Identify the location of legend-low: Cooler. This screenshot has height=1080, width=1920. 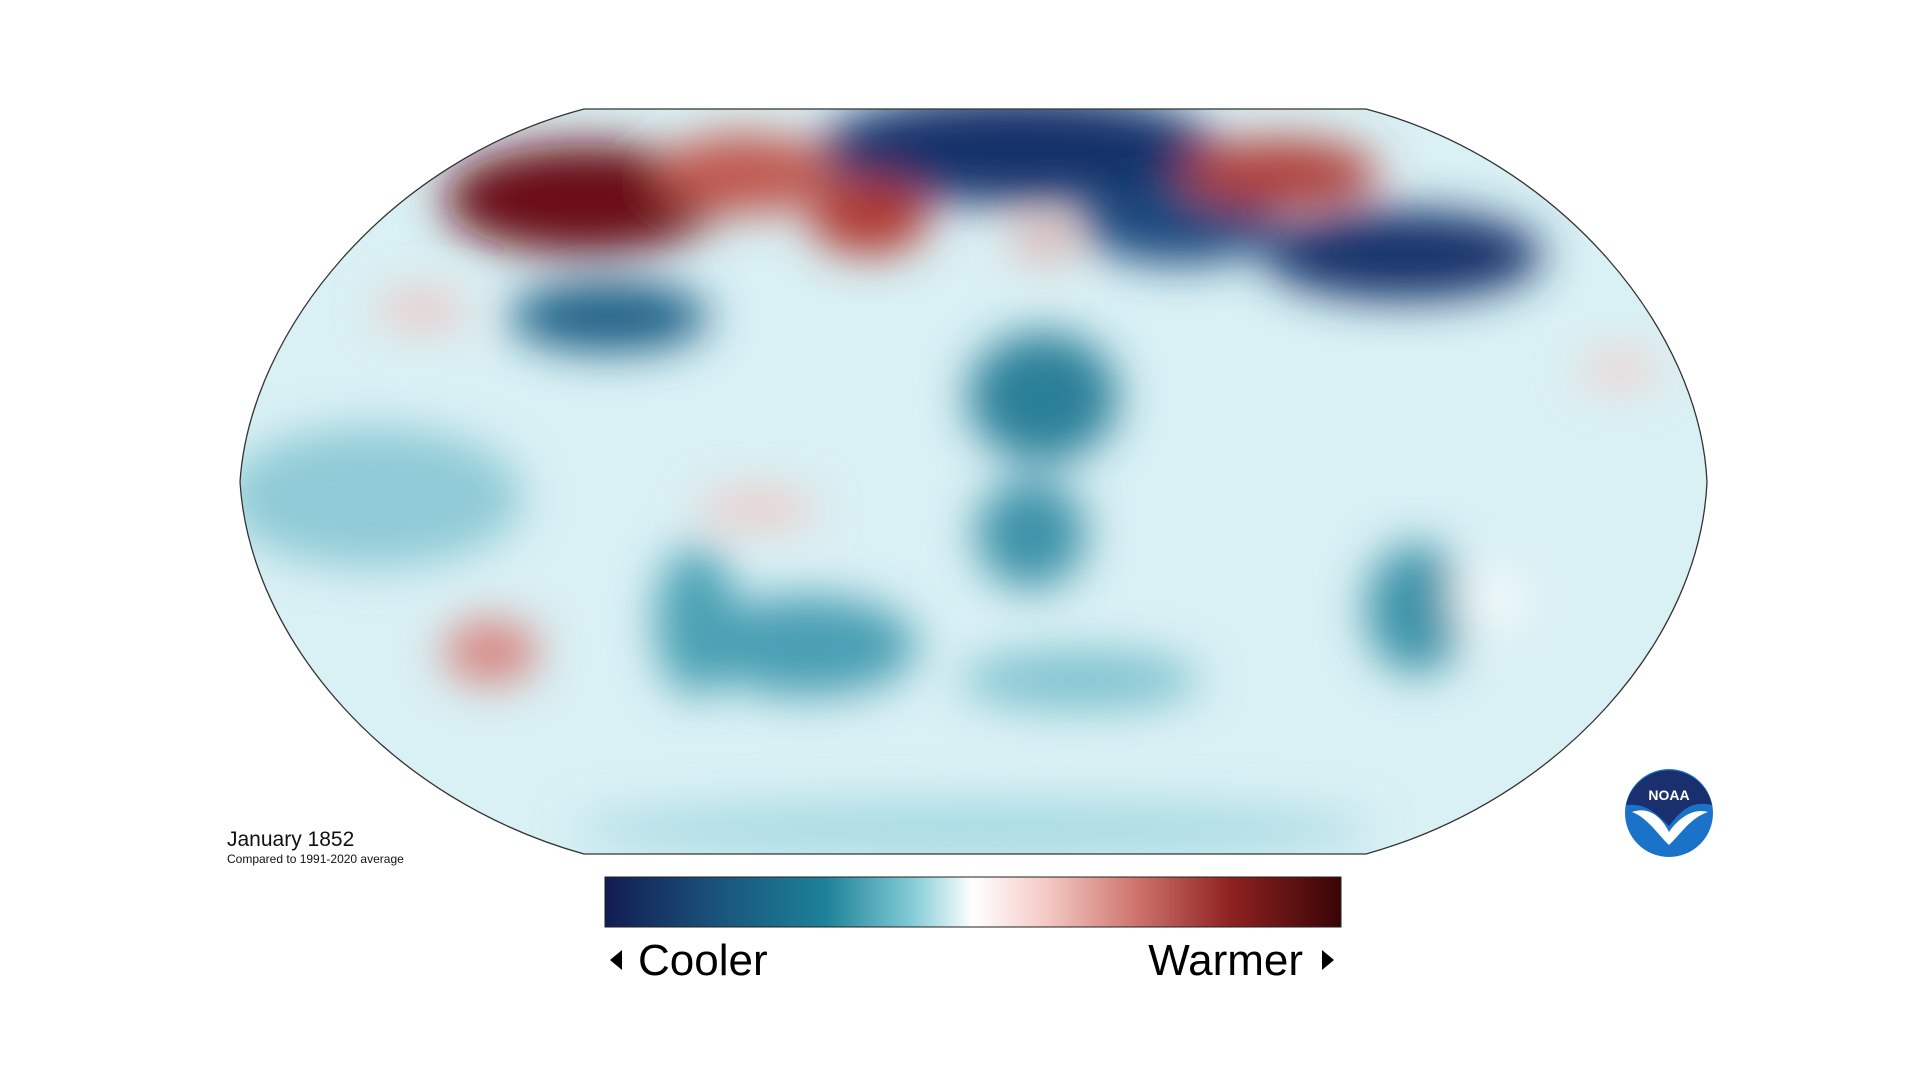
(703, 960).